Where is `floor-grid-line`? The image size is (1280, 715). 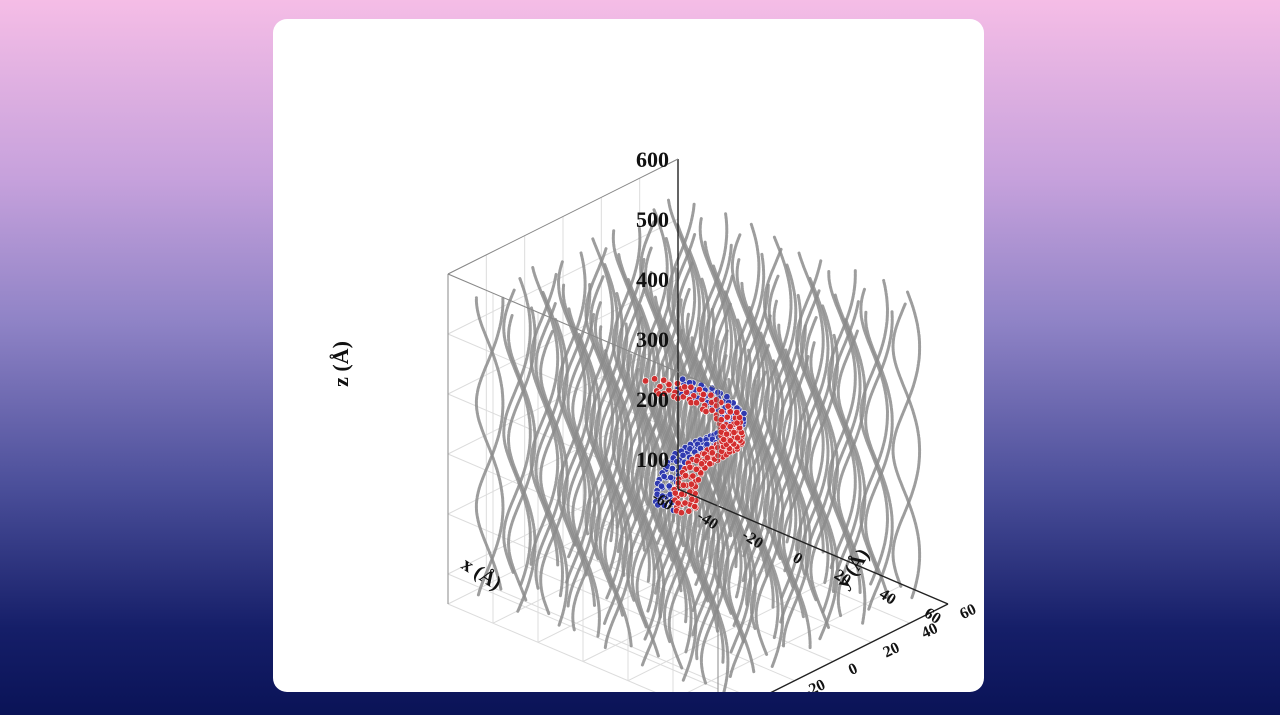 floor-grid-line is located at coordinates (613, 638).